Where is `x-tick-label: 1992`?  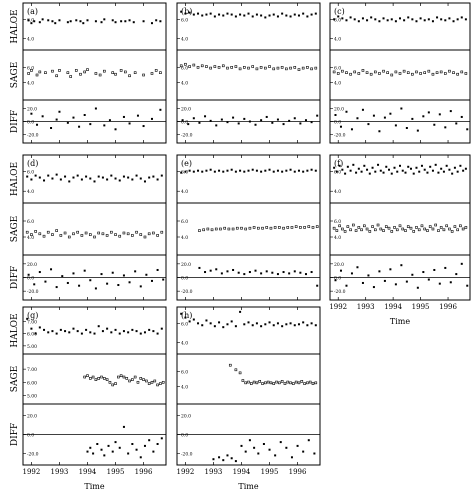 x-tick-label: 1992 is located at coordinates (31, 472).